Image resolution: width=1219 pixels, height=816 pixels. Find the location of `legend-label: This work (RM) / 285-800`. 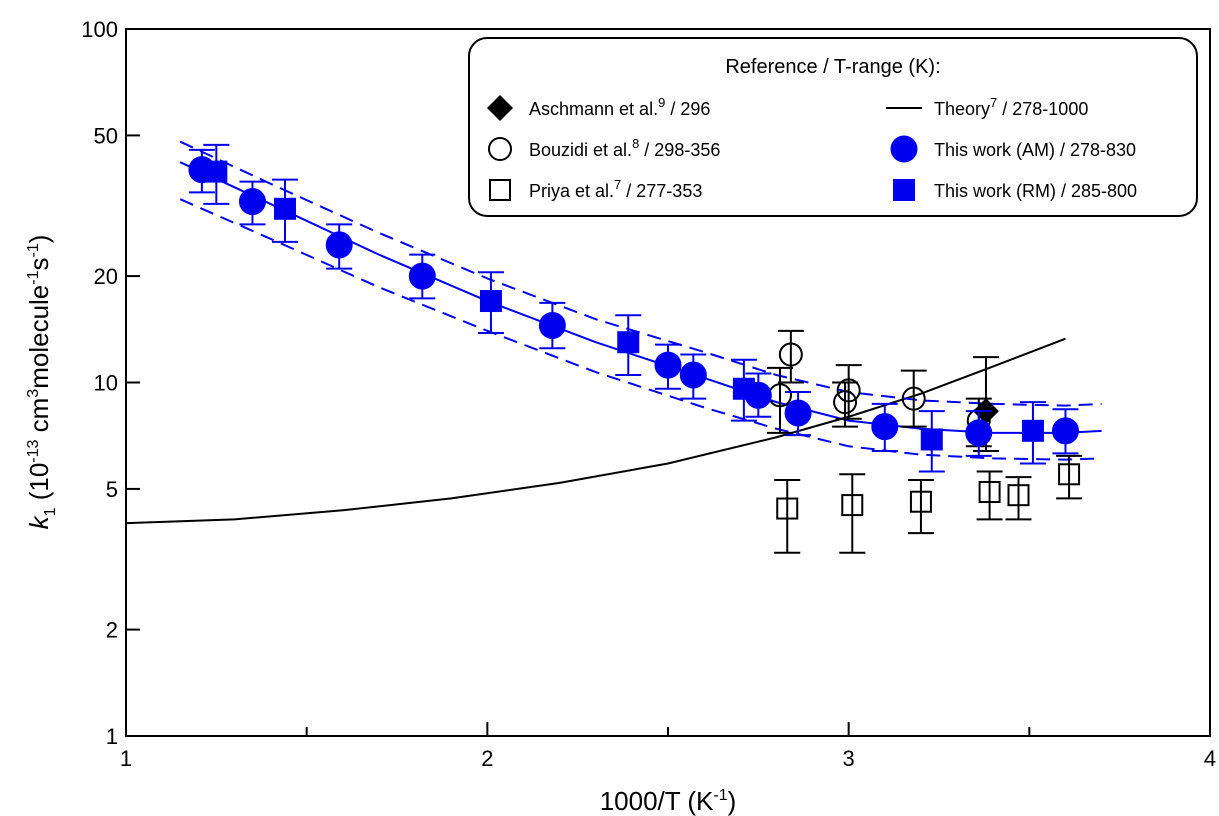

legend-label: This work (RM) / 285-800 is located at coordinates (1035, 191).